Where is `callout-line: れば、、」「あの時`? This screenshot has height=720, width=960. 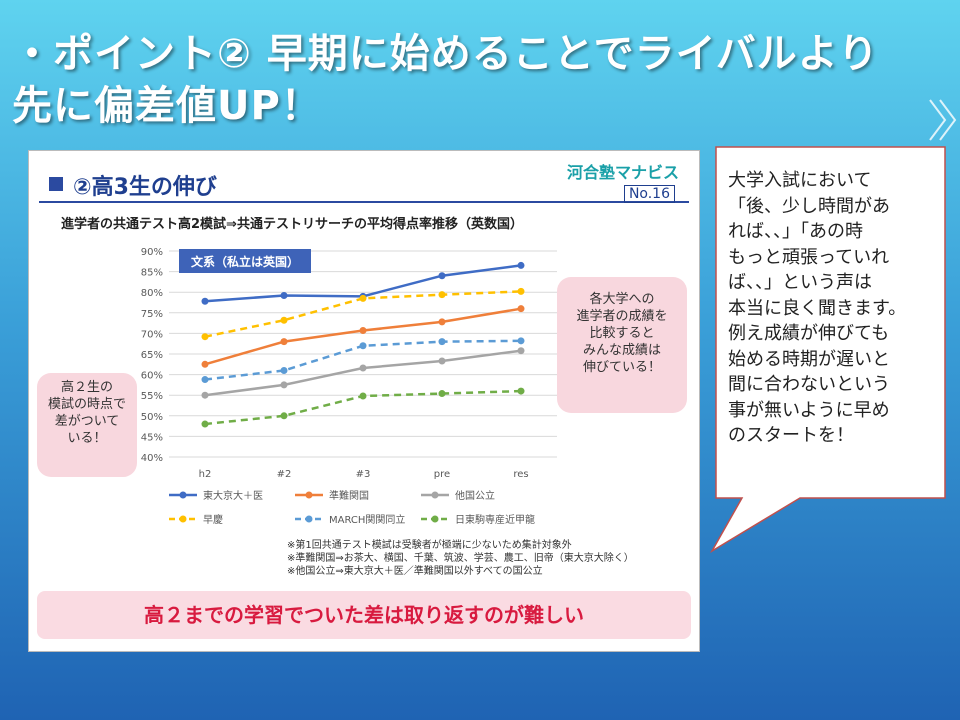
callout-line: れば、、」「あの時 is located at coordinates (795, 231).